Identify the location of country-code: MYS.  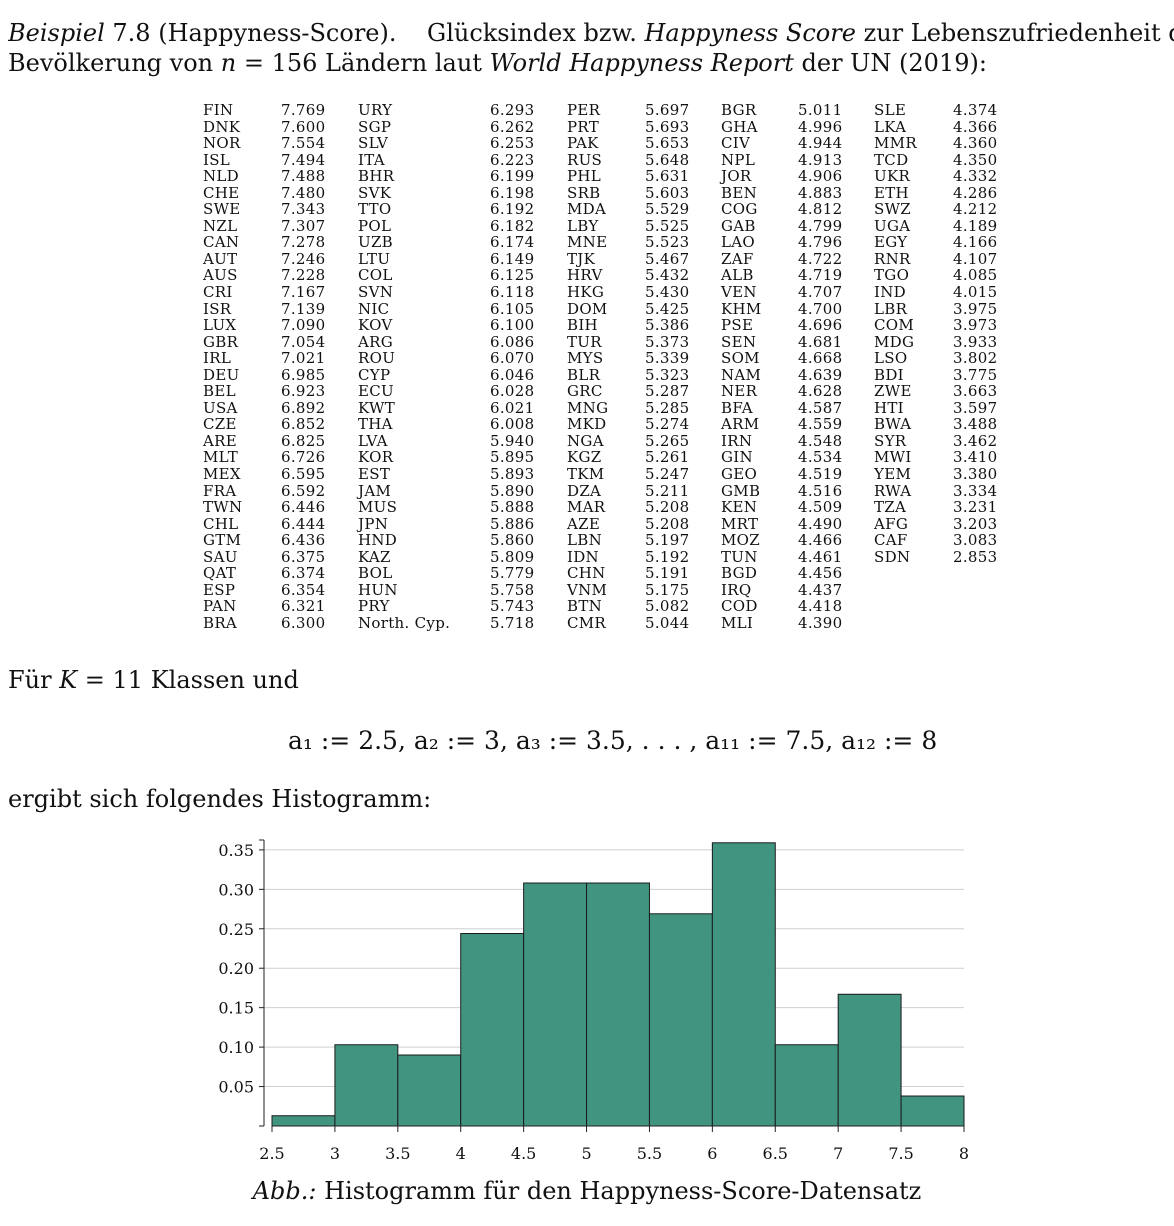
(585, 358).